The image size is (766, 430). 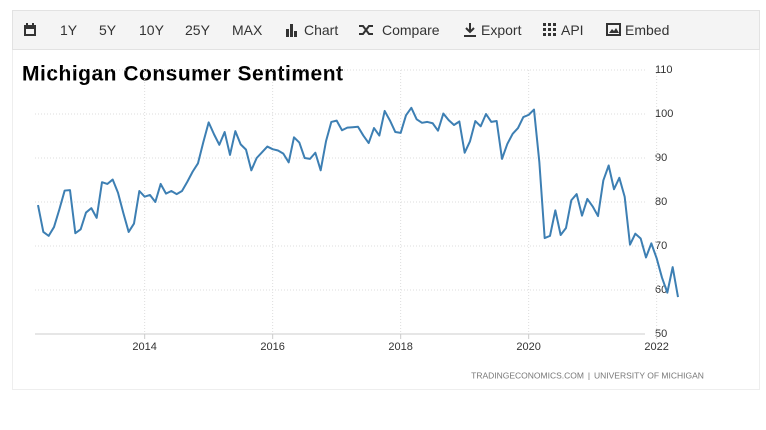 I want to click on x-tick-label: 2014, so click(x=144, y=347).